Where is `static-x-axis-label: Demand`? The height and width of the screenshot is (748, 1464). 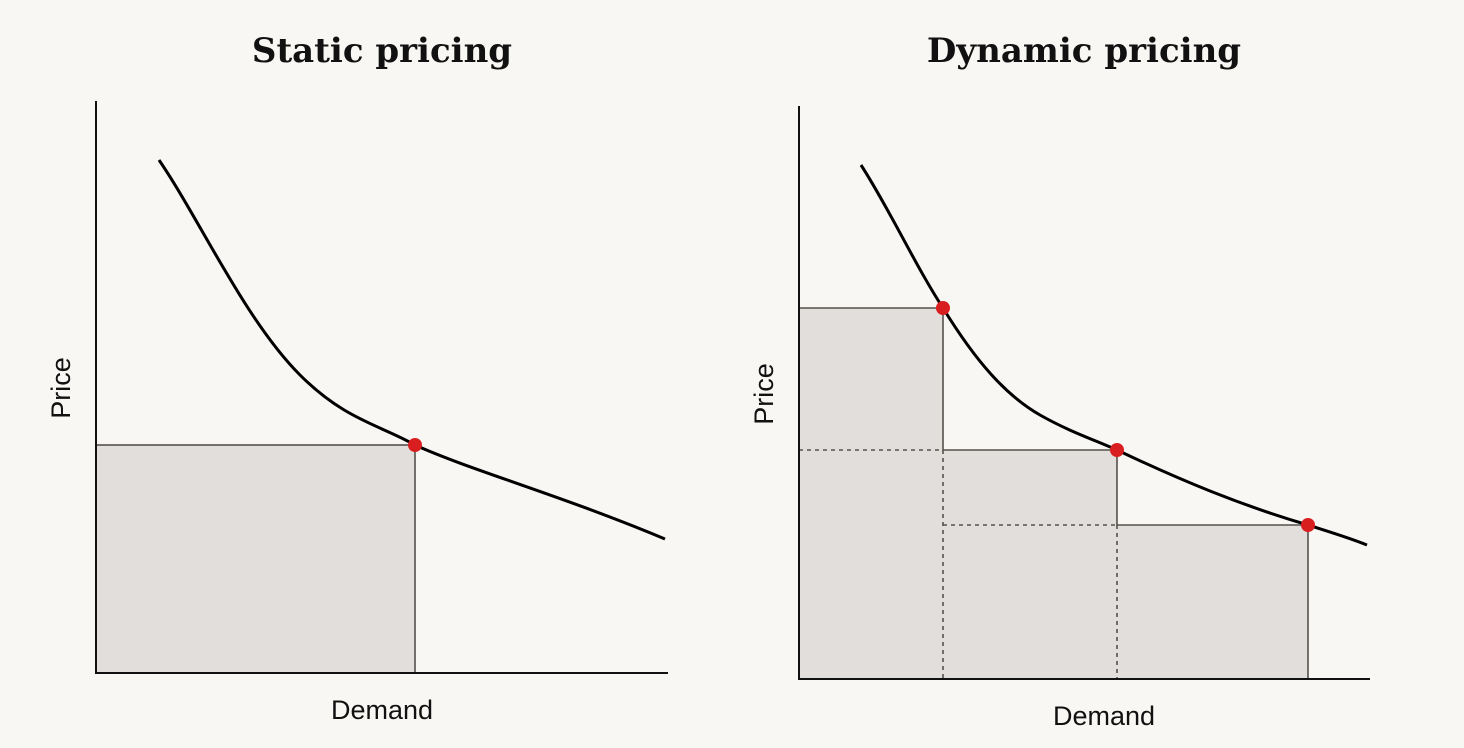
static-x-axis-label: Demand is located at coordinates (382, 710).